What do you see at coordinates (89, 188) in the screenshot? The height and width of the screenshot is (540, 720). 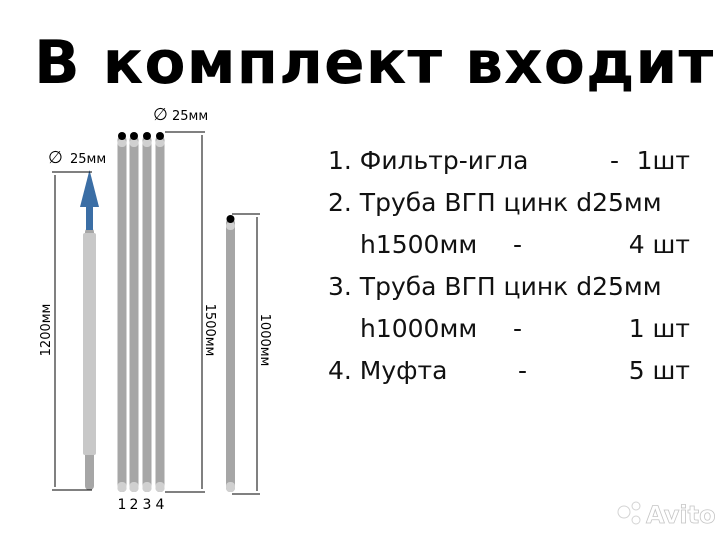 I see `arrow-tip-icon` at bounding box center [89, 188].